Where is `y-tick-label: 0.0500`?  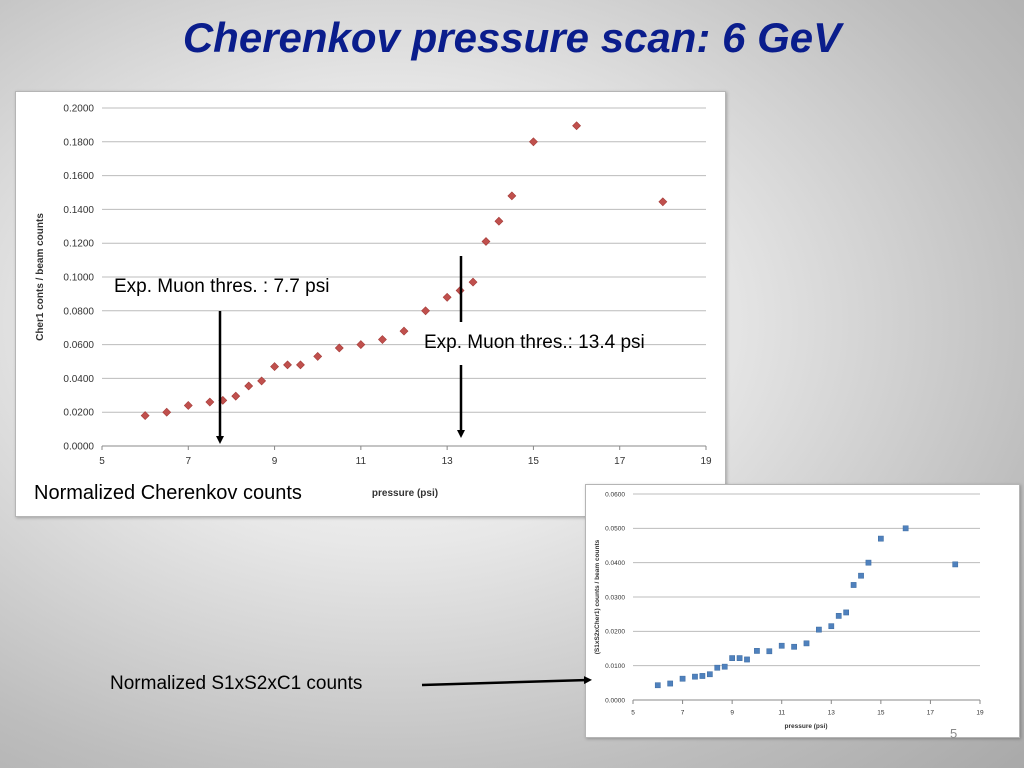
y-tick-label: 0.0500 is located at coordinates (615, 529).